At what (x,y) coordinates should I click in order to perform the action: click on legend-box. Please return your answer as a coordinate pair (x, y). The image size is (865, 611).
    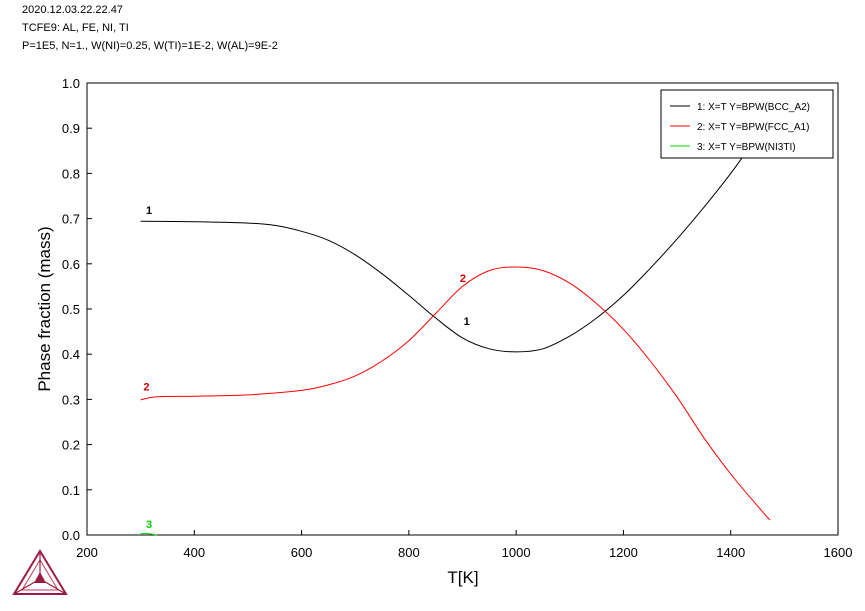
    Looking at the image, I should click on (747, 124).